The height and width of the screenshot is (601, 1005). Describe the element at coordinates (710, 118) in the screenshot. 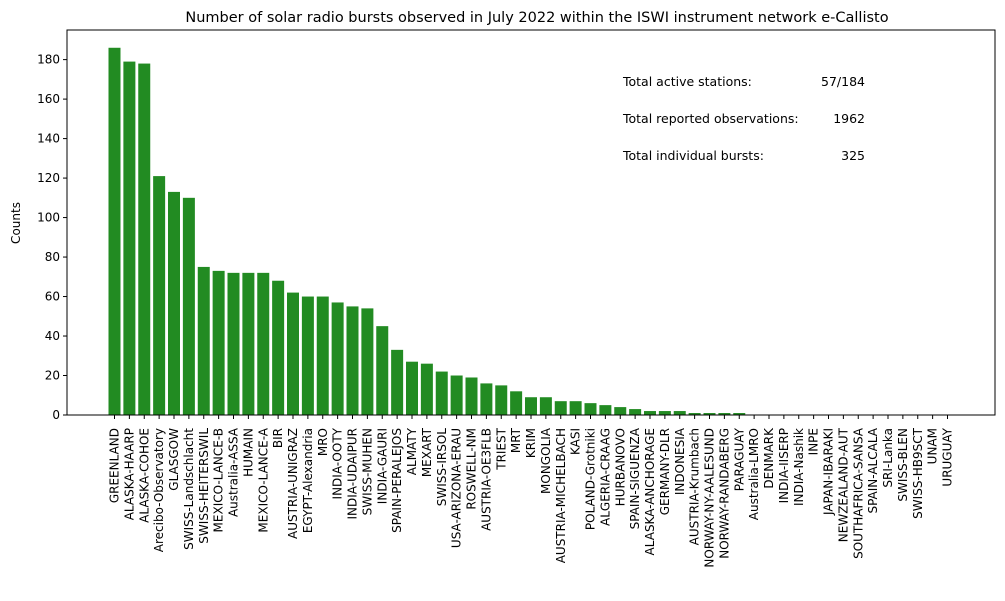

I see `annotation-label: Total reported observations:` at that location.